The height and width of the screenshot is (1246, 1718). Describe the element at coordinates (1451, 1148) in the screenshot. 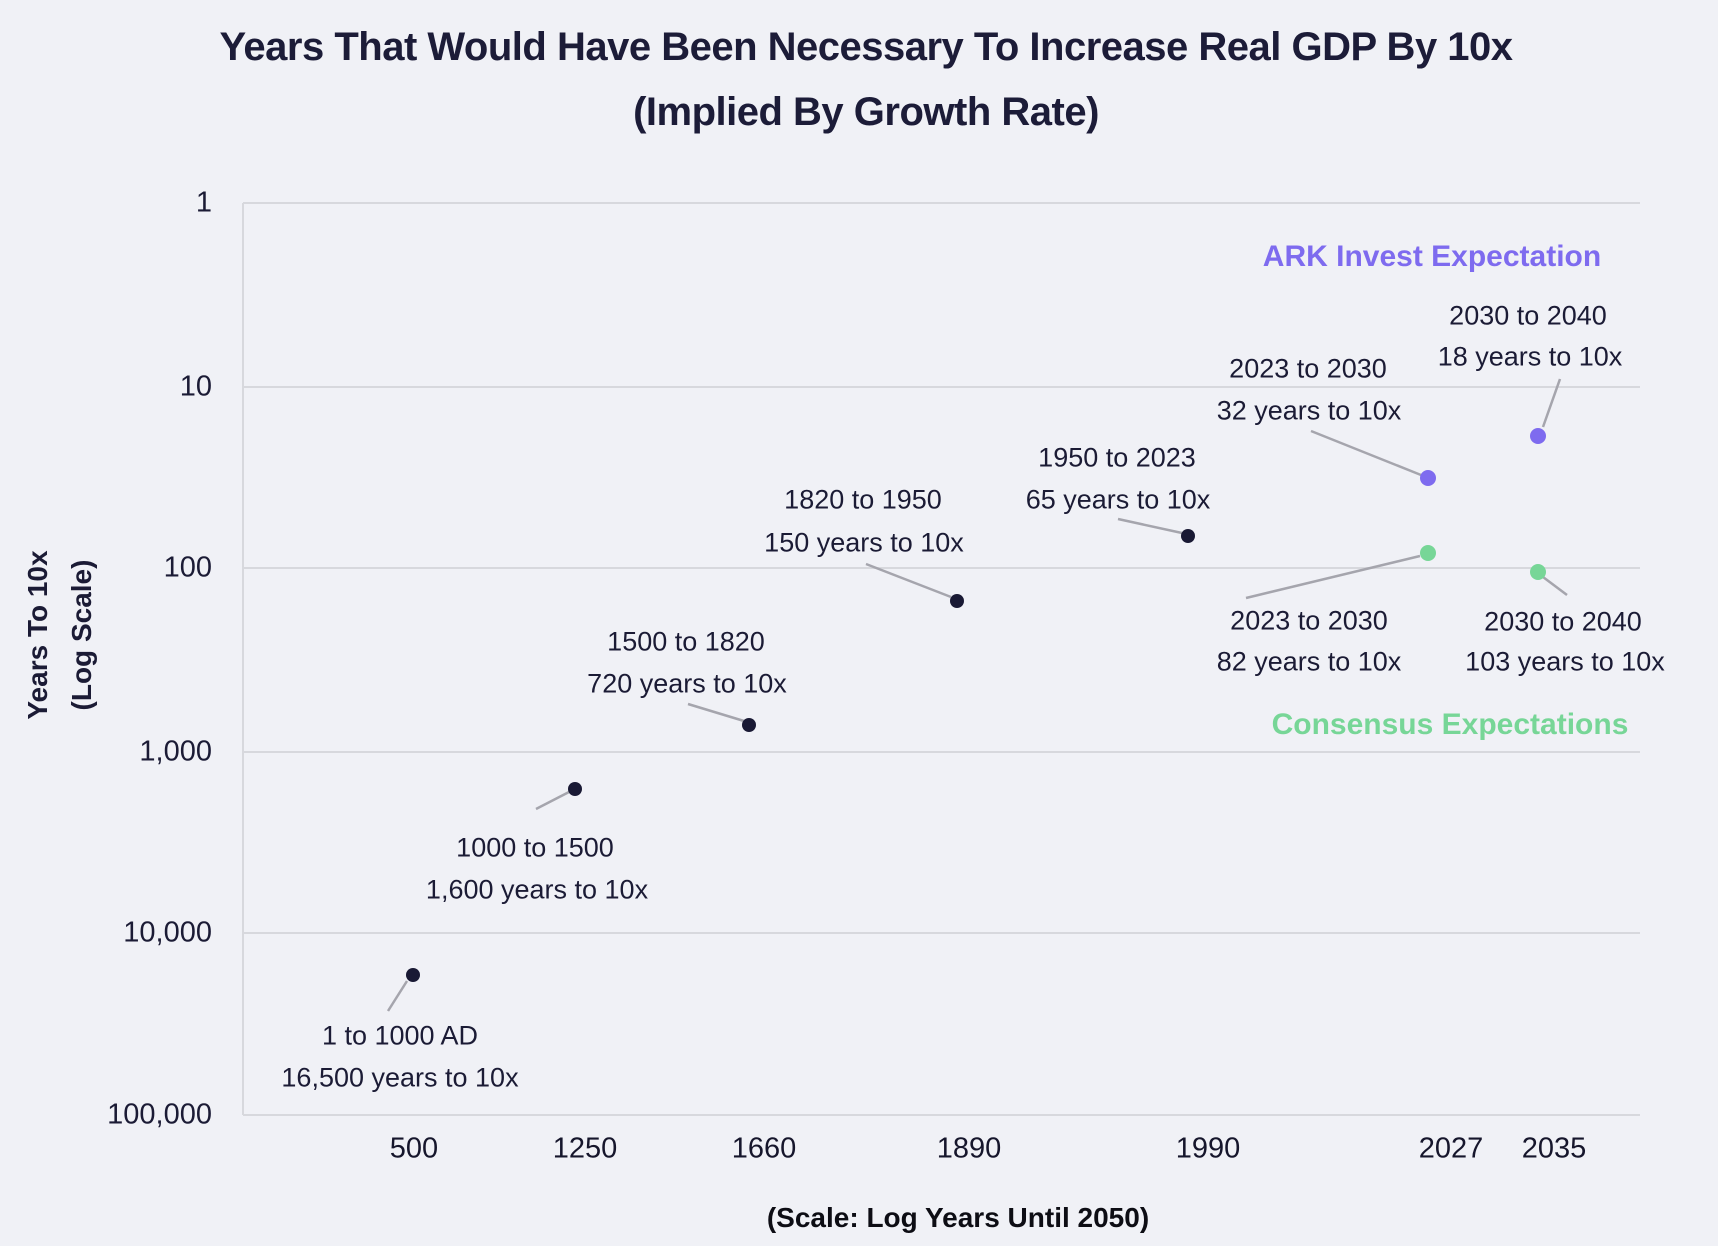

I see `x-tick-2027: 2027` at that location.